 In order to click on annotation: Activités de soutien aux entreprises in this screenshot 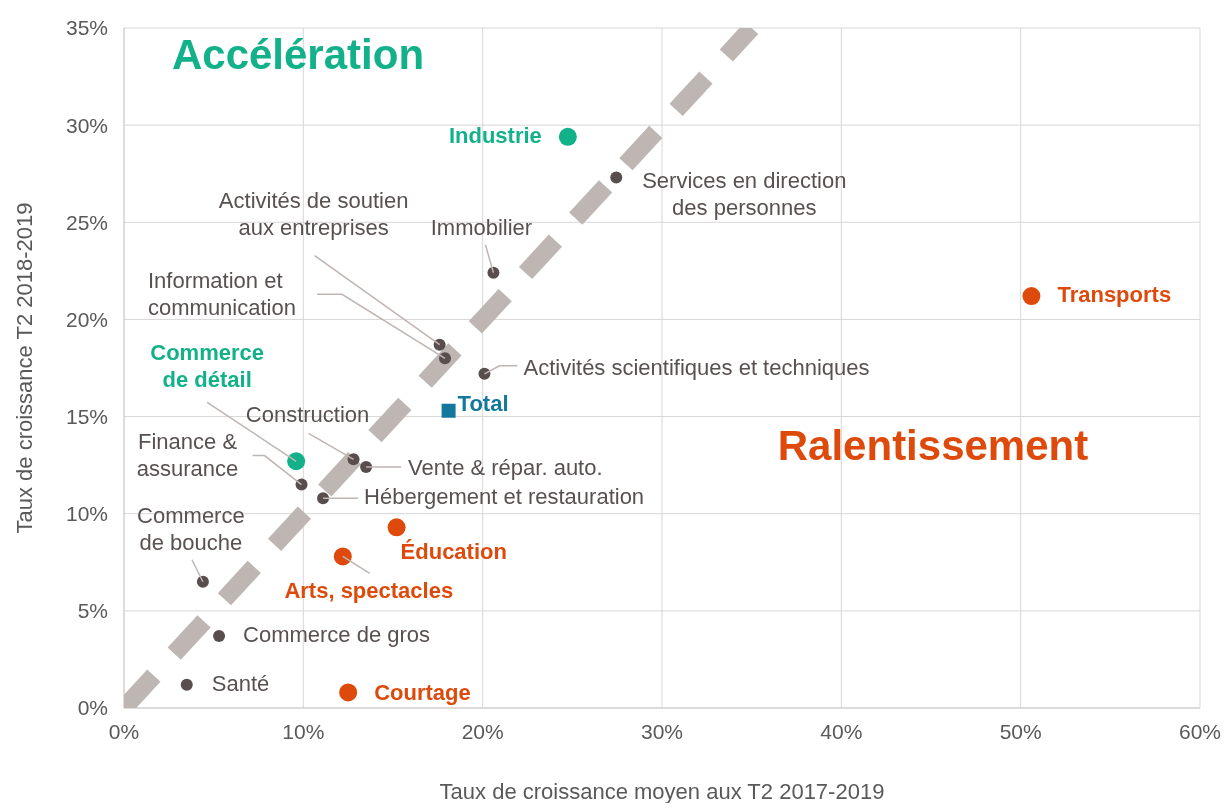, I will do `click(313, 213)`.